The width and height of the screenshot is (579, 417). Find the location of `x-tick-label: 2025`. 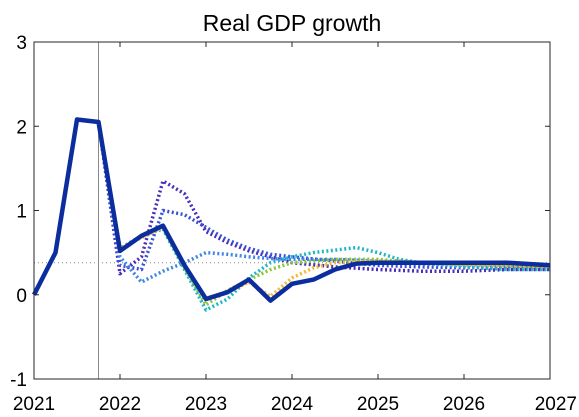

x-tick-label: 2025 is located at coordinates (378, 404).